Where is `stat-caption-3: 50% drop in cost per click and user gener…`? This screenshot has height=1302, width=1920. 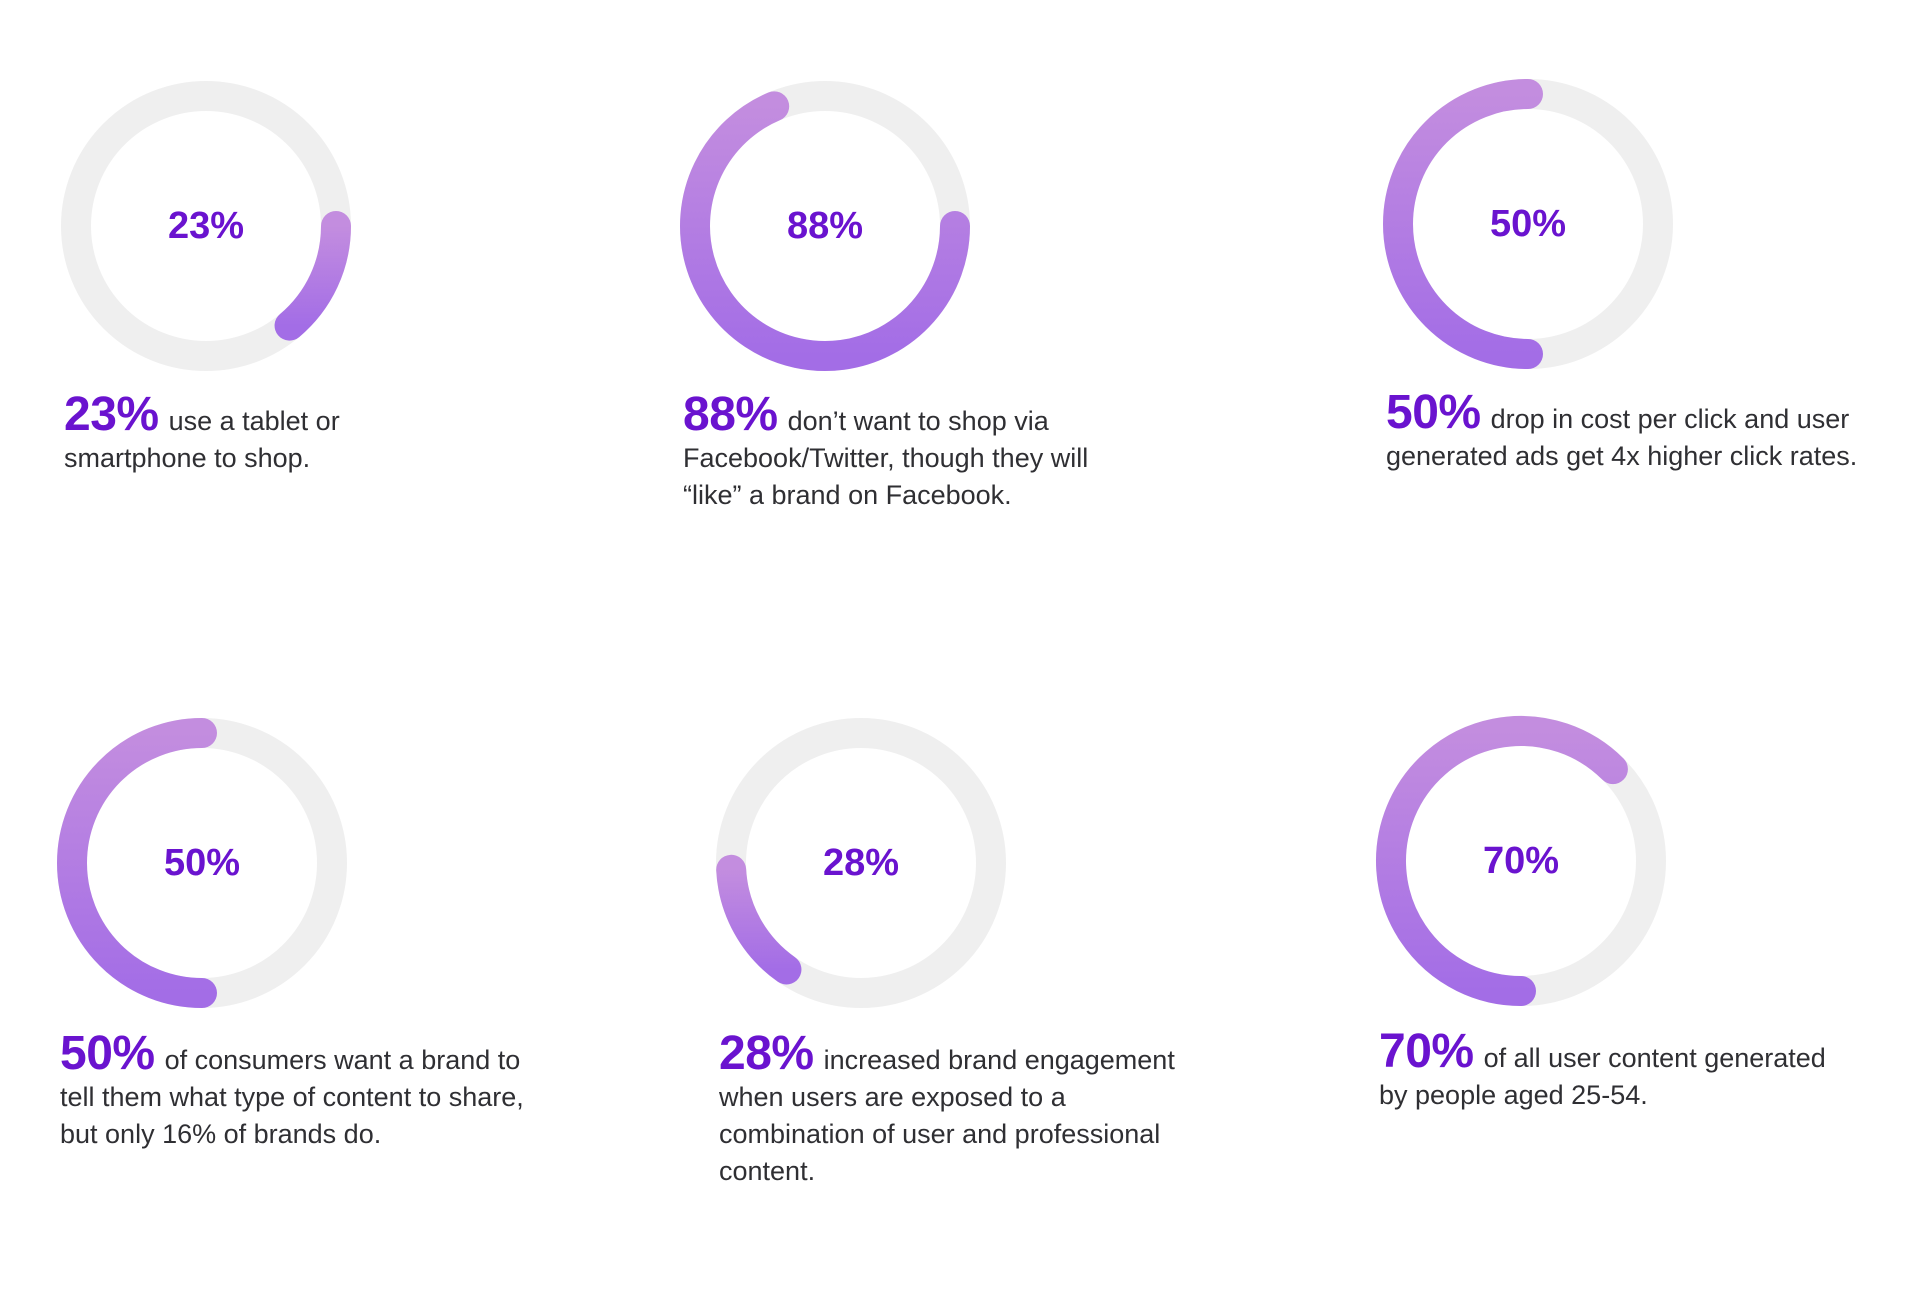 stat-caption-3: 50% drop in cost per click and user gener… is located at coordinates (1636, 432).